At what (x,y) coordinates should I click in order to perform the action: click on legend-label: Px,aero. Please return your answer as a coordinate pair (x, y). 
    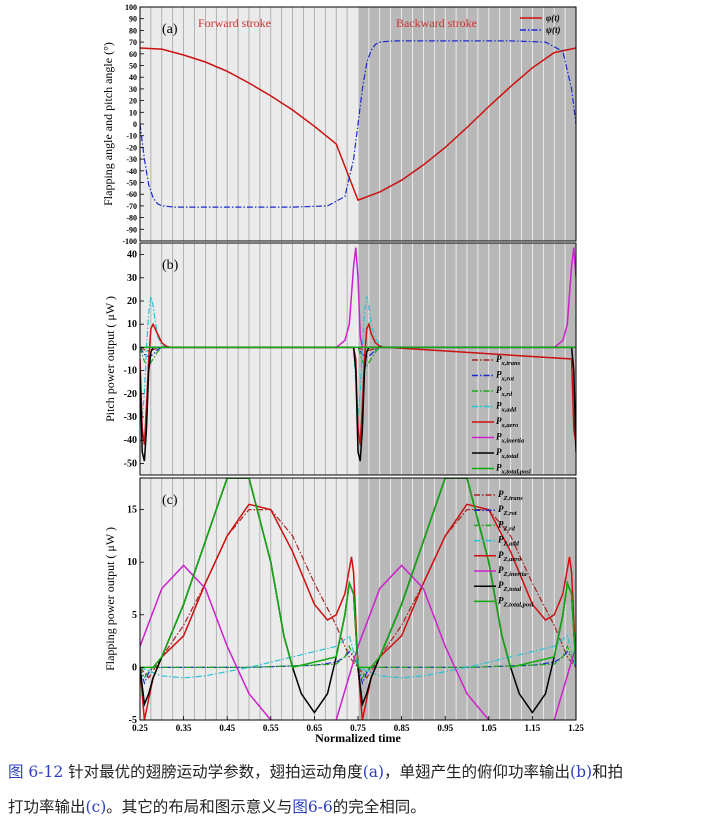
    Looking at the image, I should click on (507, 422).